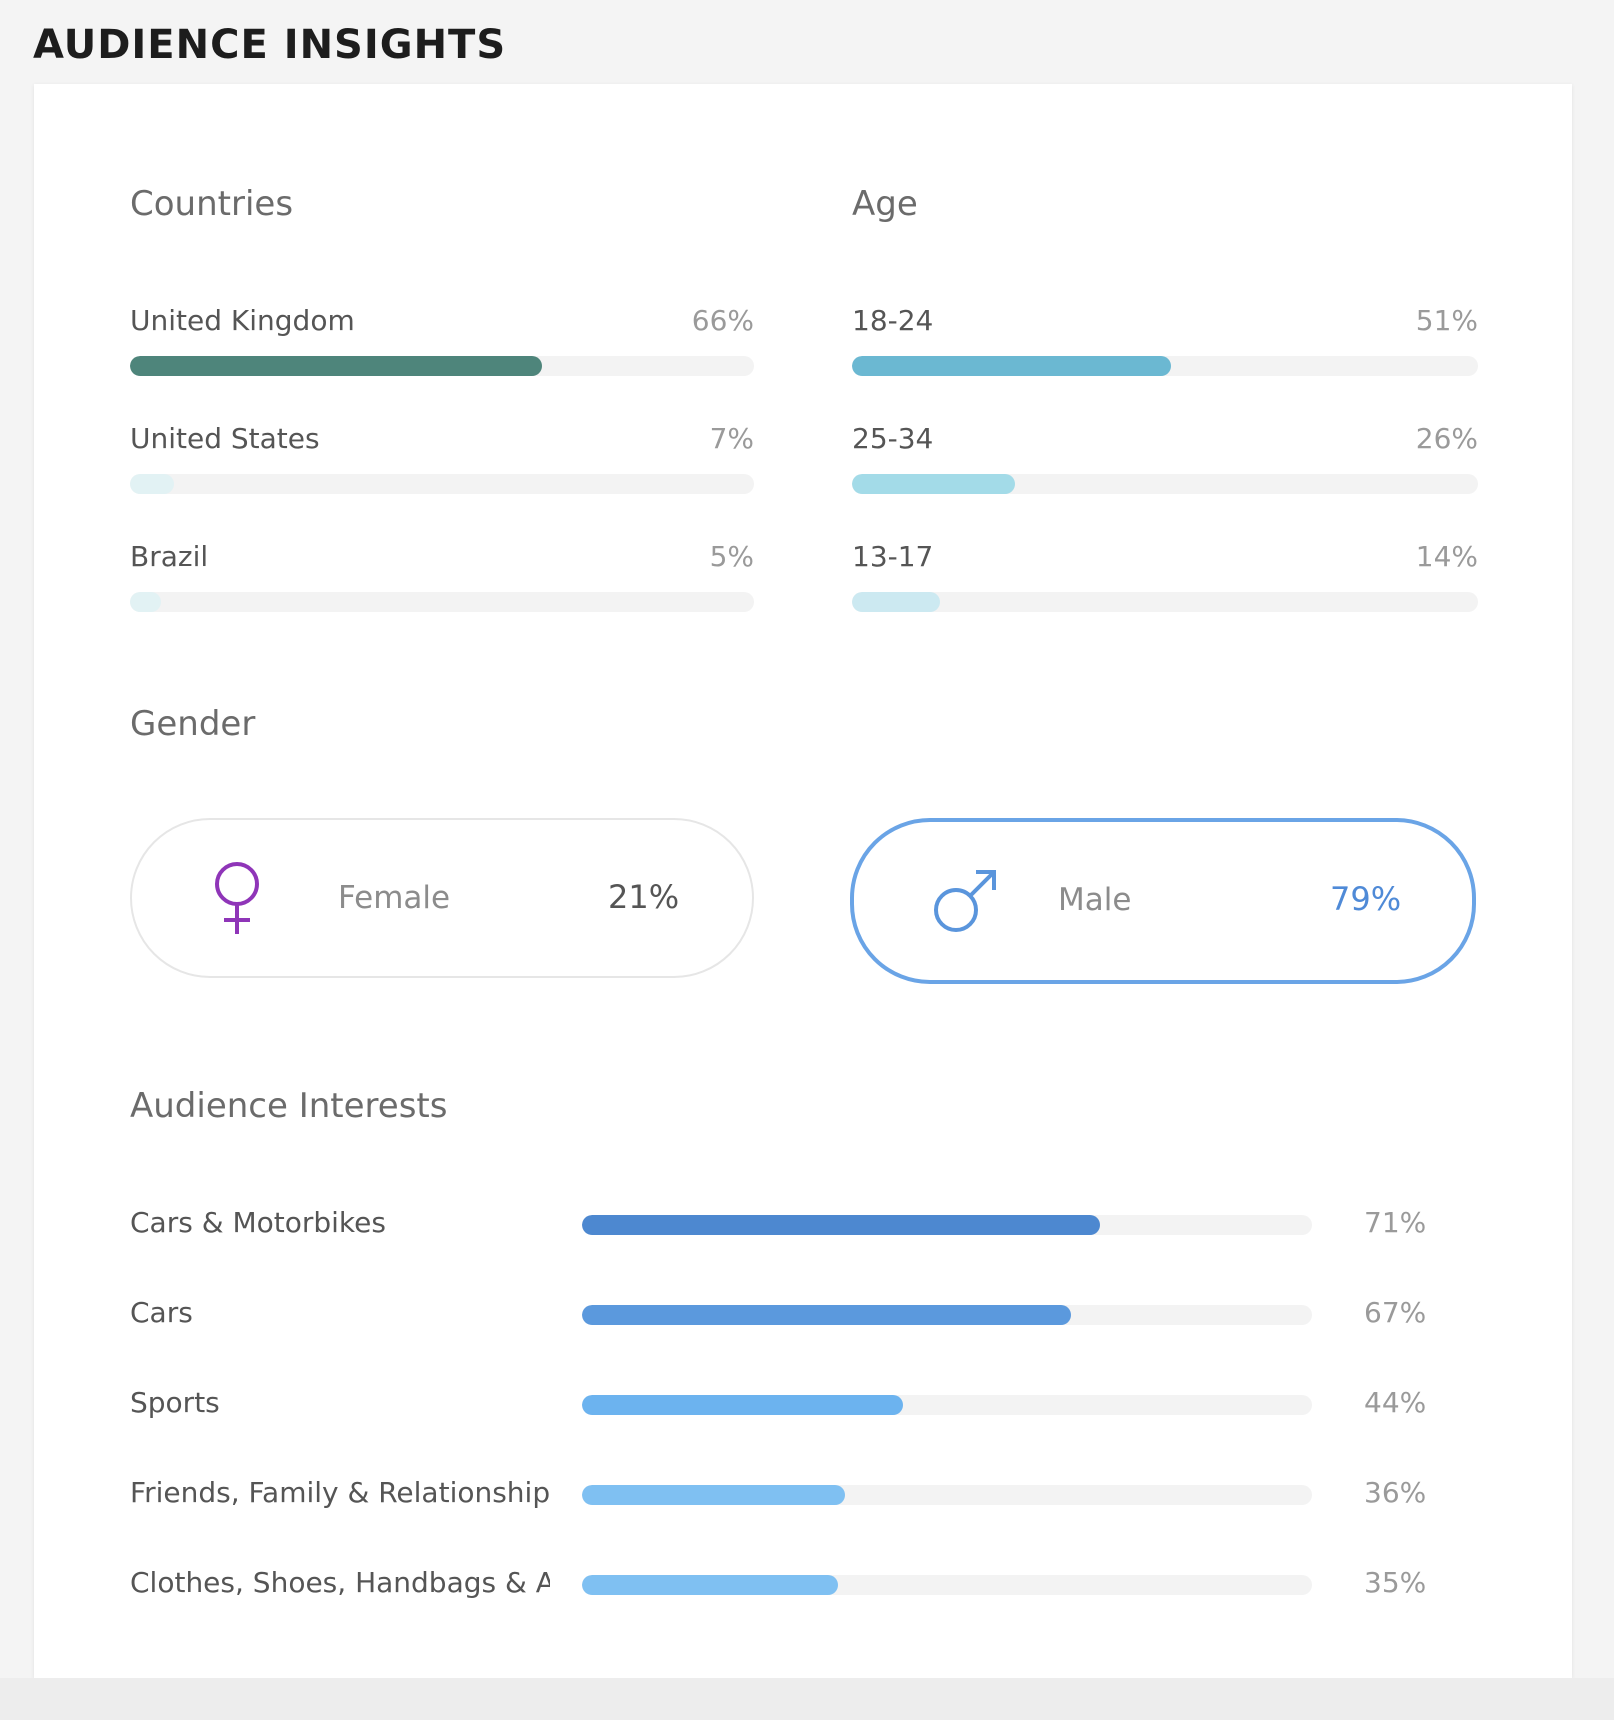 This screenshot has height=1720, width=1614. I want to click on interest-value: 36%, so click(1395, 1492).